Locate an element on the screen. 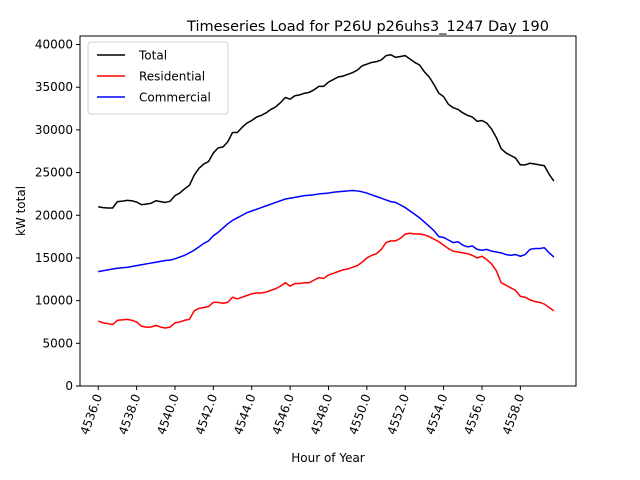 Image resolution: width=640 pixels, height=480 pixels. y-axis-label: kW total is located at coordinates (21, 211).